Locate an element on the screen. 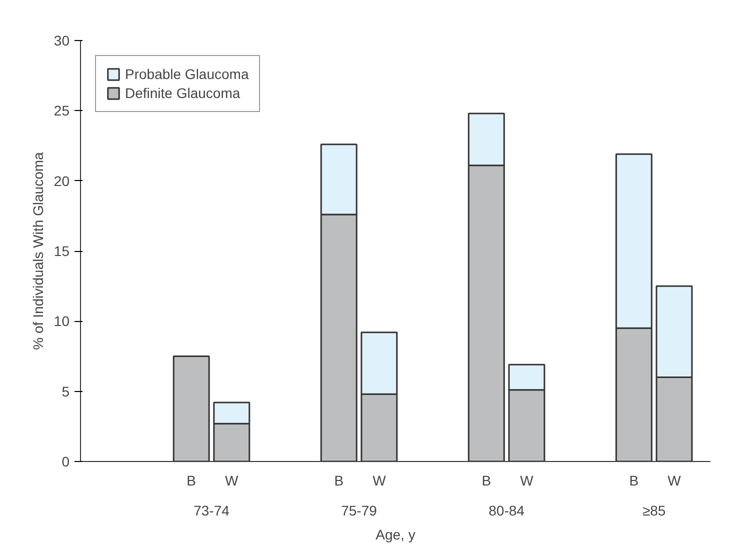 The width and height of the screenshot is (743, 555). text: 80-84 is located at coordinates (506, 510).